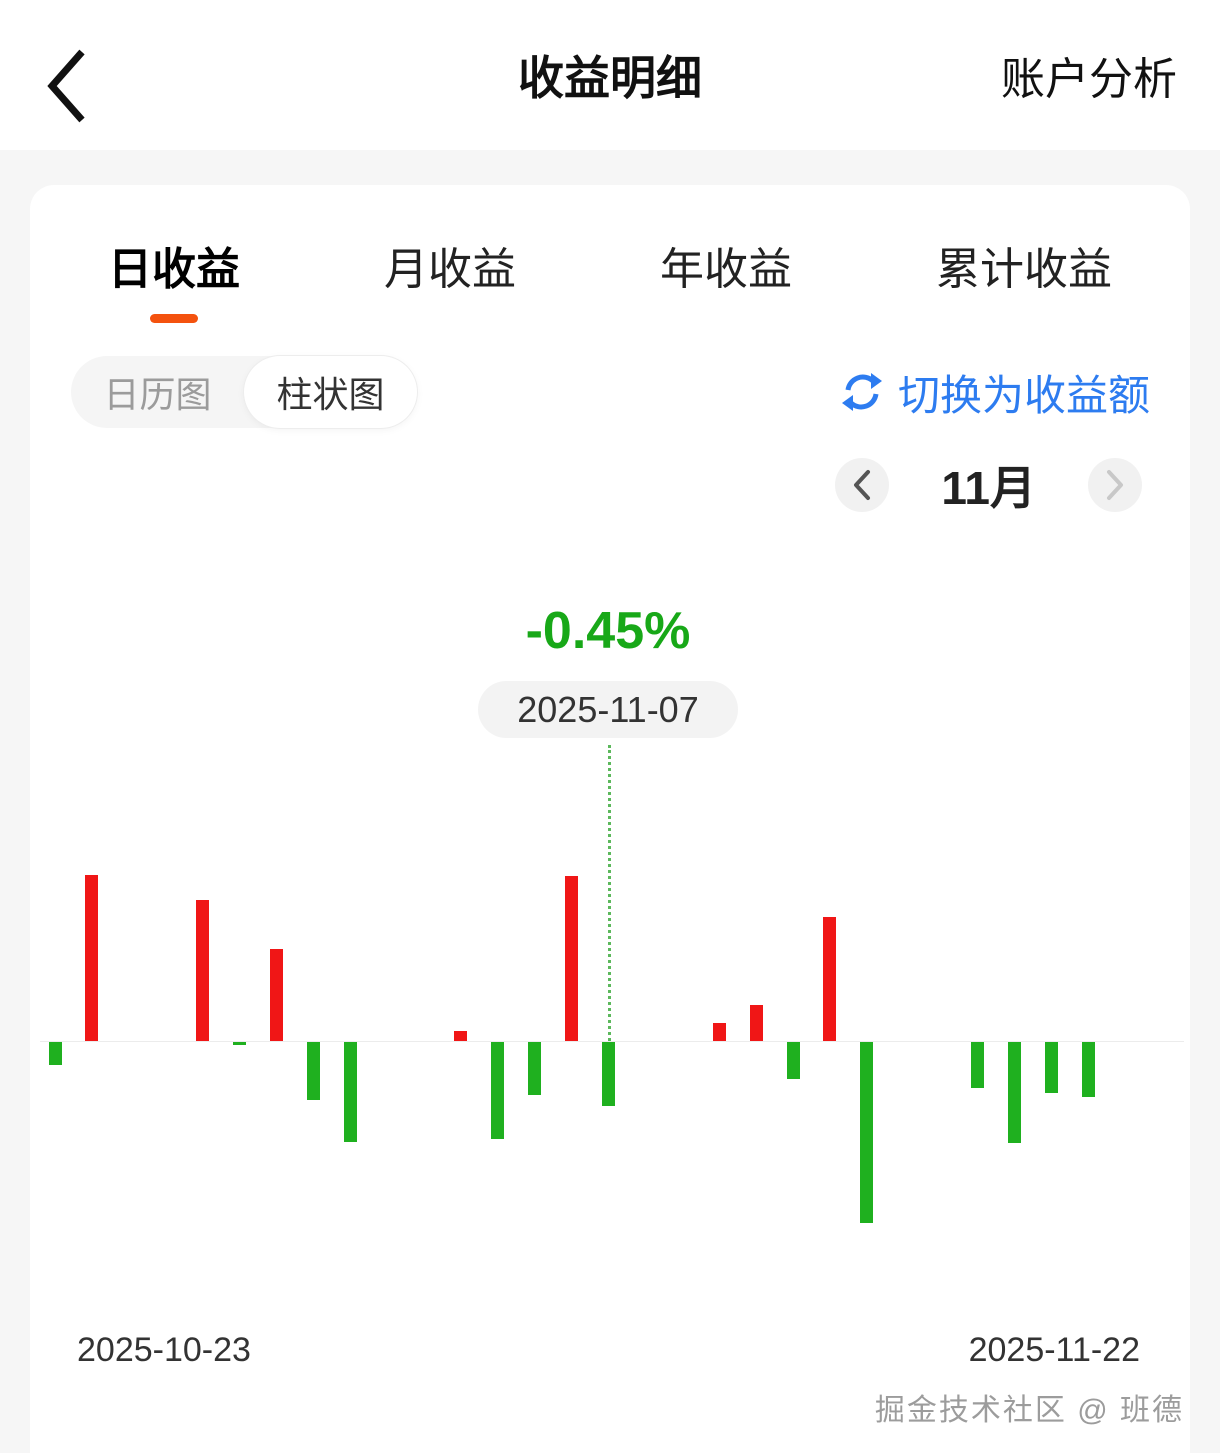  I want to click on header: 收益明细 账户分析, so click(610, 75).